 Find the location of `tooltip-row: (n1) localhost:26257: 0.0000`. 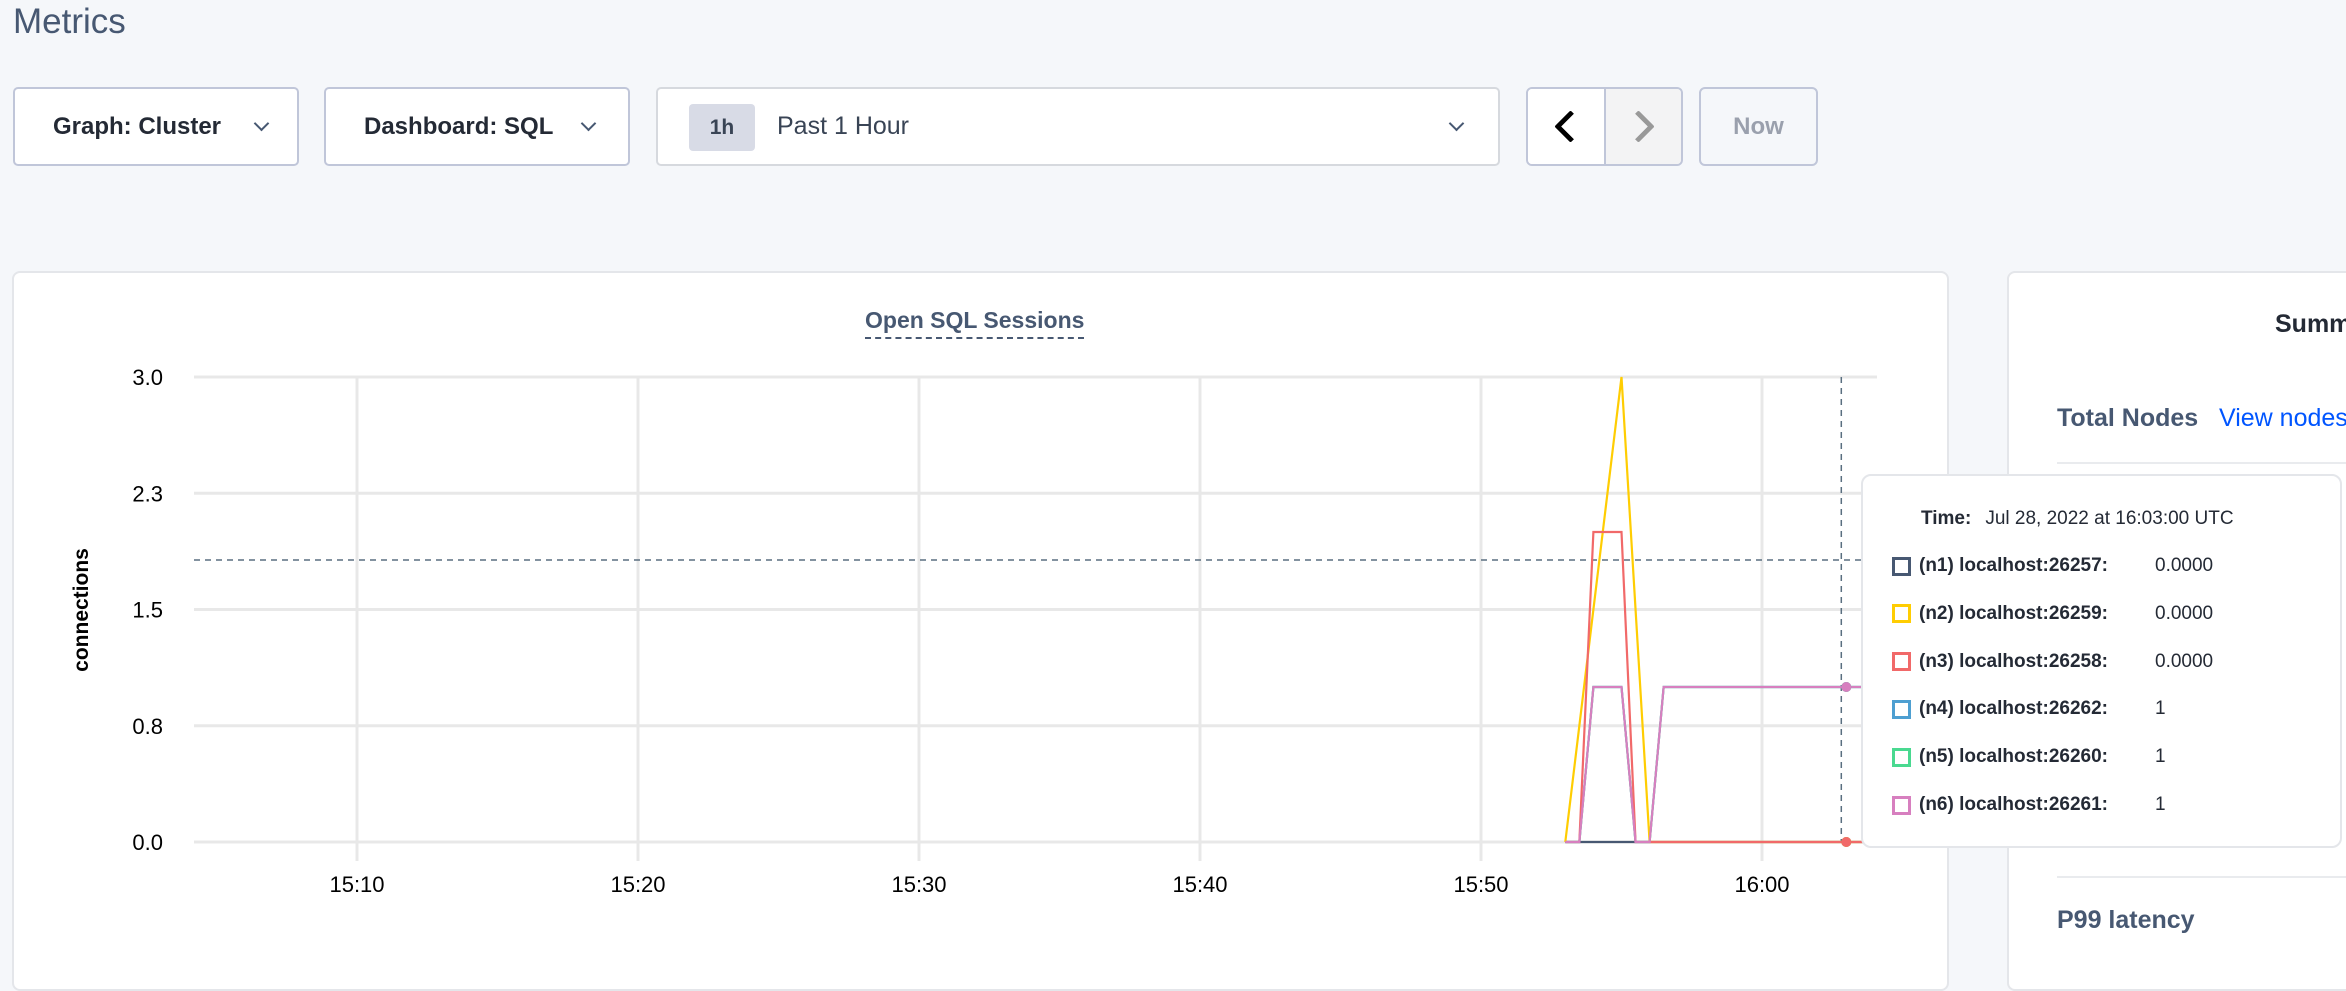

tooltip-row: (n1) localhost:26257: 0.0000 is located at coordinates (2052, 566).